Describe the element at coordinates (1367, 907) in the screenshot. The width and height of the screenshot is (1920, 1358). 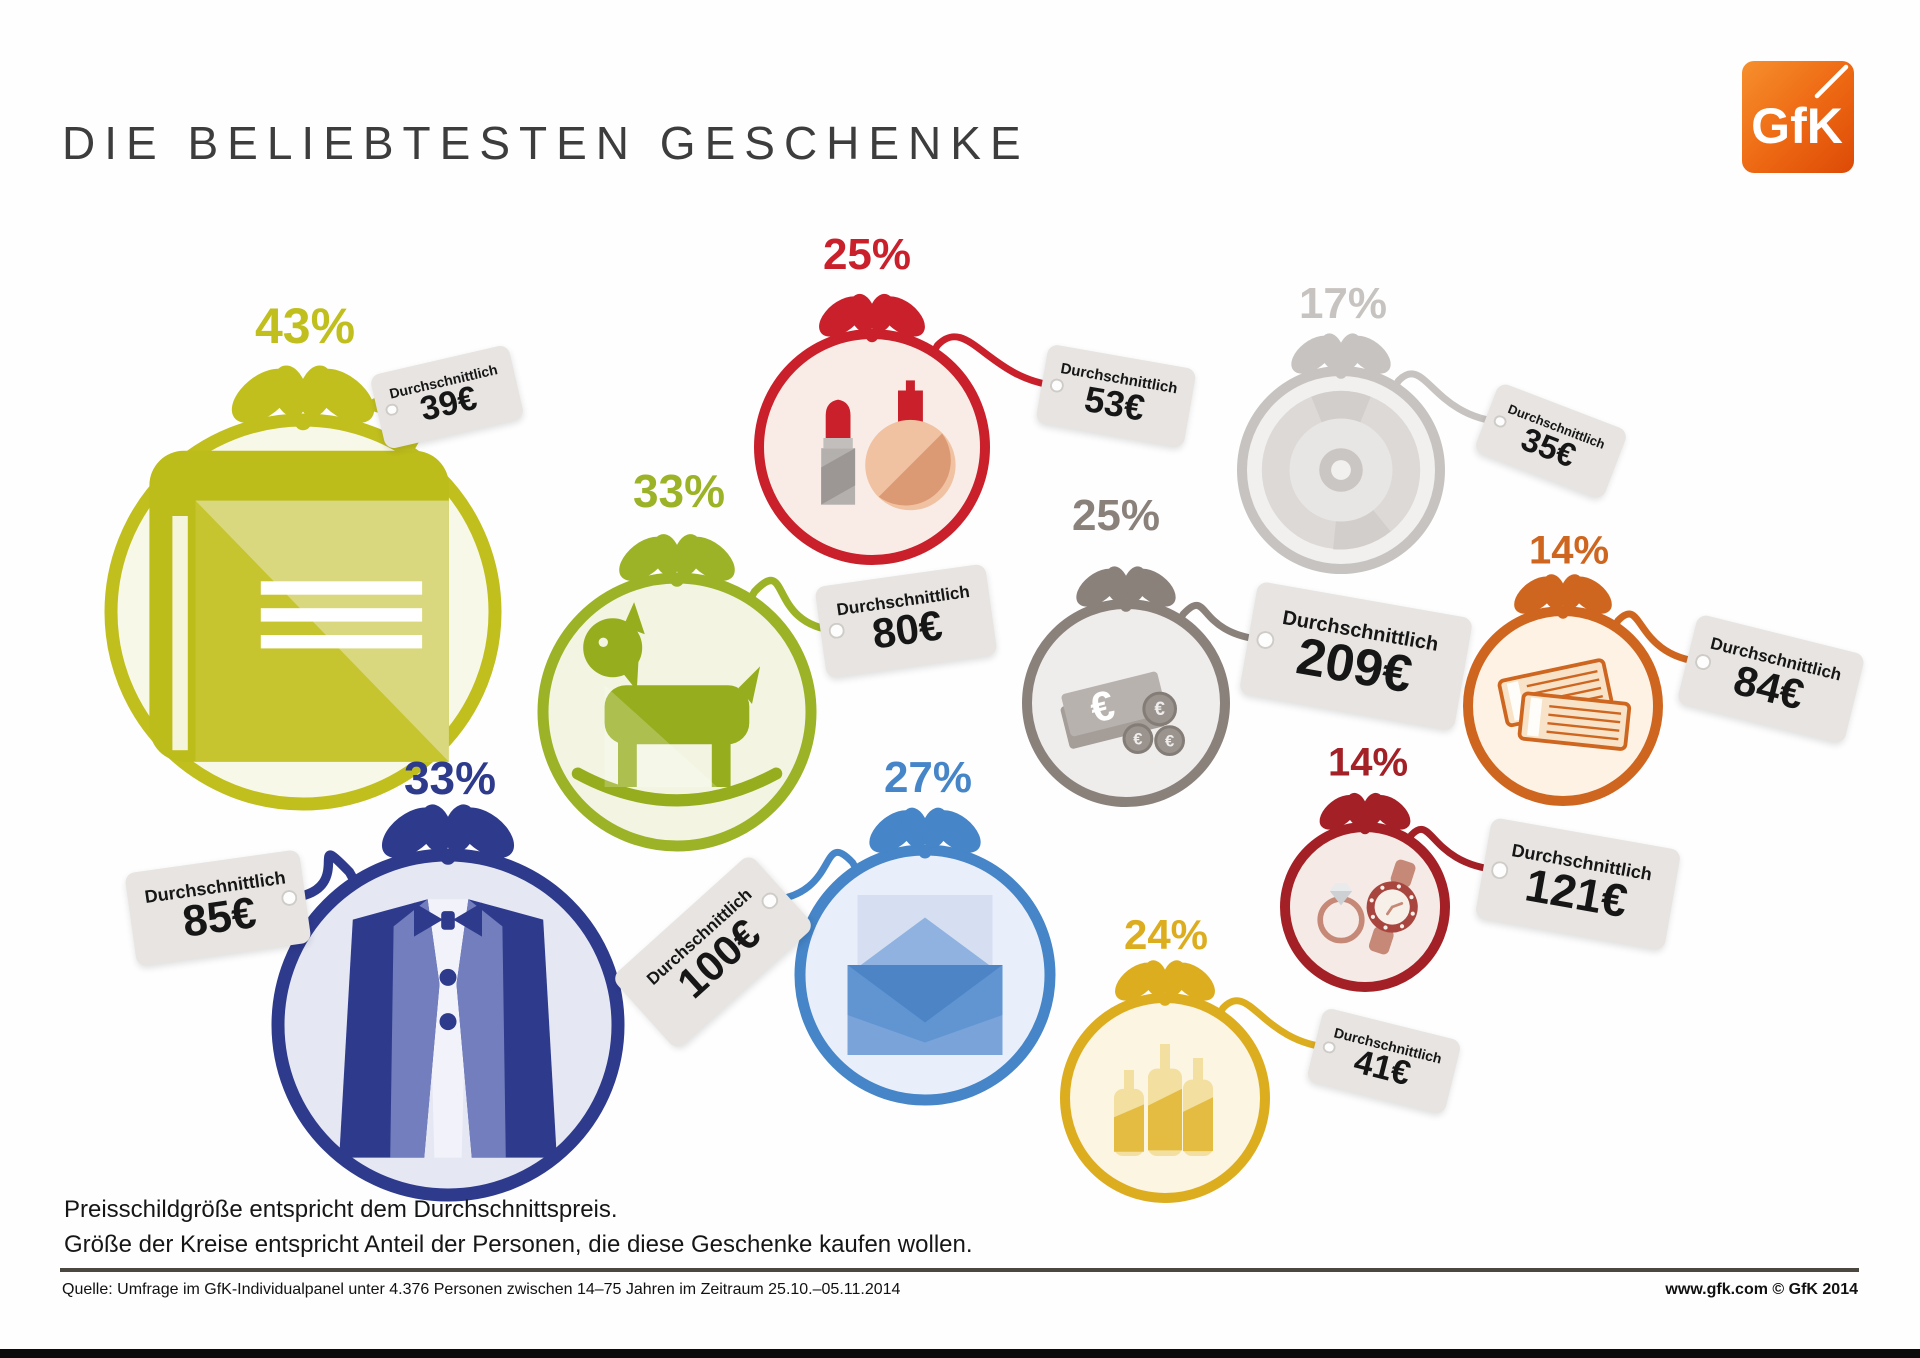
I see `jewelry-watch-icon` at that location.